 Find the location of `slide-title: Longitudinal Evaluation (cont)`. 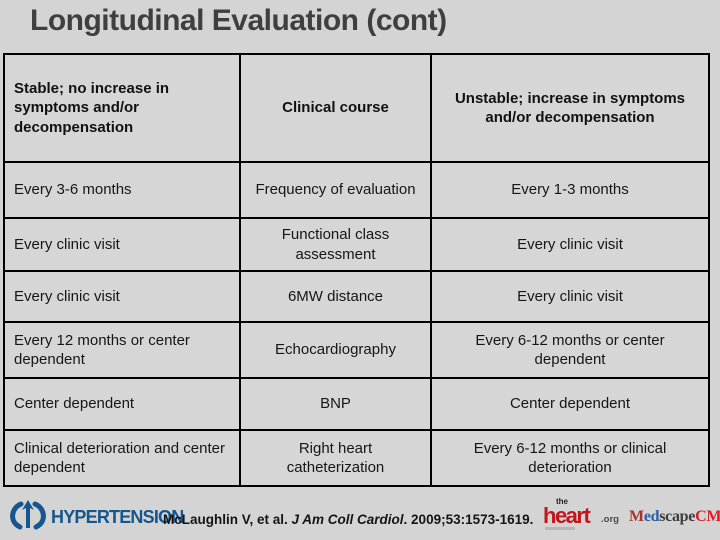

slide-title: Longitudinal Evaluation (cont) is located at coordinates (238, 20).